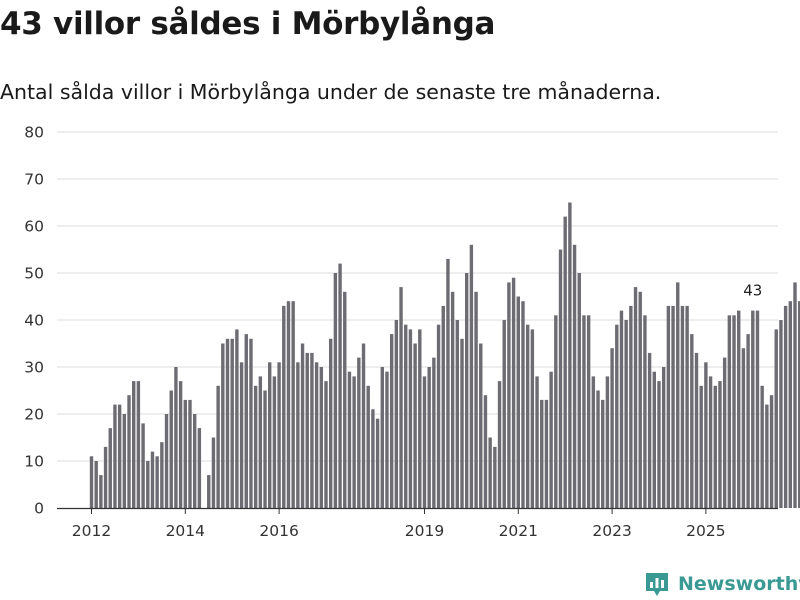 This screenshot has height=600, width=800. I want to click on y-tick-label: 0, so click(39, 509).